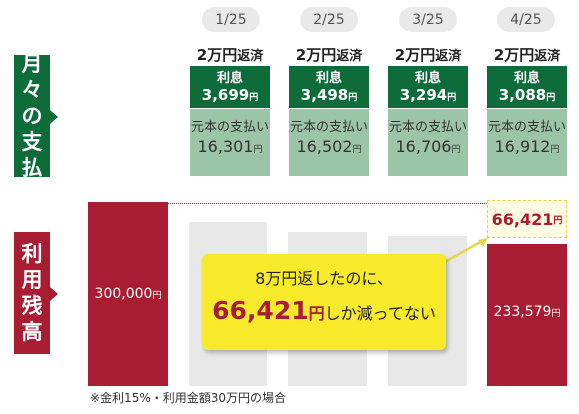 The height and width of the screenshot is (414, 579). I want to click on callout-box: 8万円返したのに、 66,421円しか減ってない, so click(324, 302).